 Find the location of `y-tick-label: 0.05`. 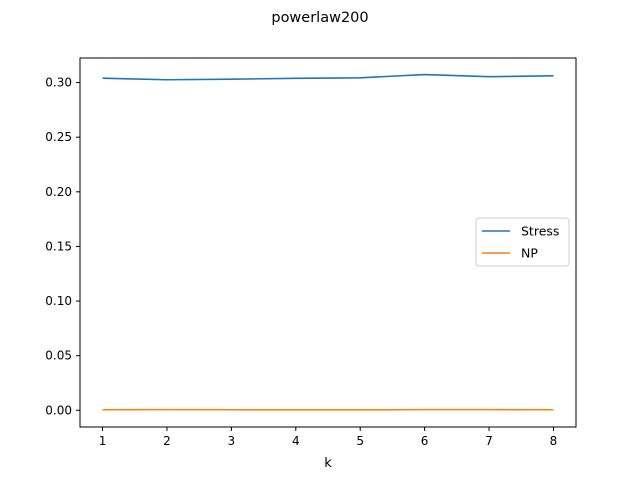

y-tick-label: 0.05 is located at coordinates (58, 356).